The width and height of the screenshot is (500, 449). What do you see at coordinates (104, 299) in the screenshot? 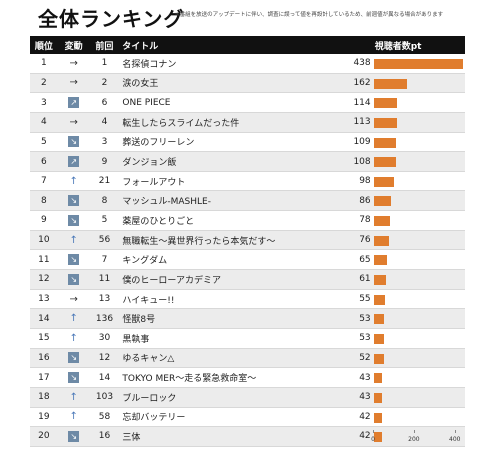
I see `prev-rank-cell: 13` at bounding box center [104, 299].